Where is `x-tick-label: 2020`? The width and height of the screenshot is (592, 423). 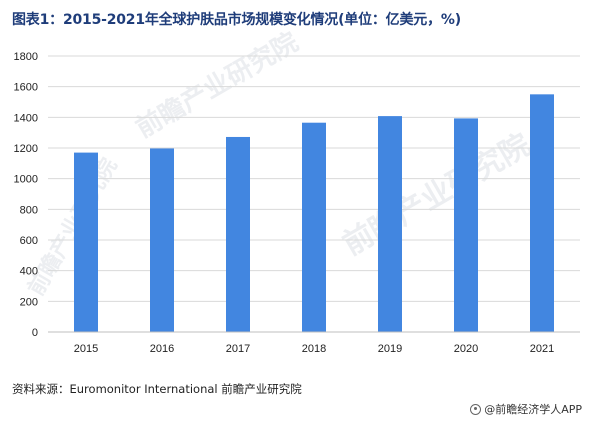
x-tick-label: 2020 is located at coordinates (466, 349).